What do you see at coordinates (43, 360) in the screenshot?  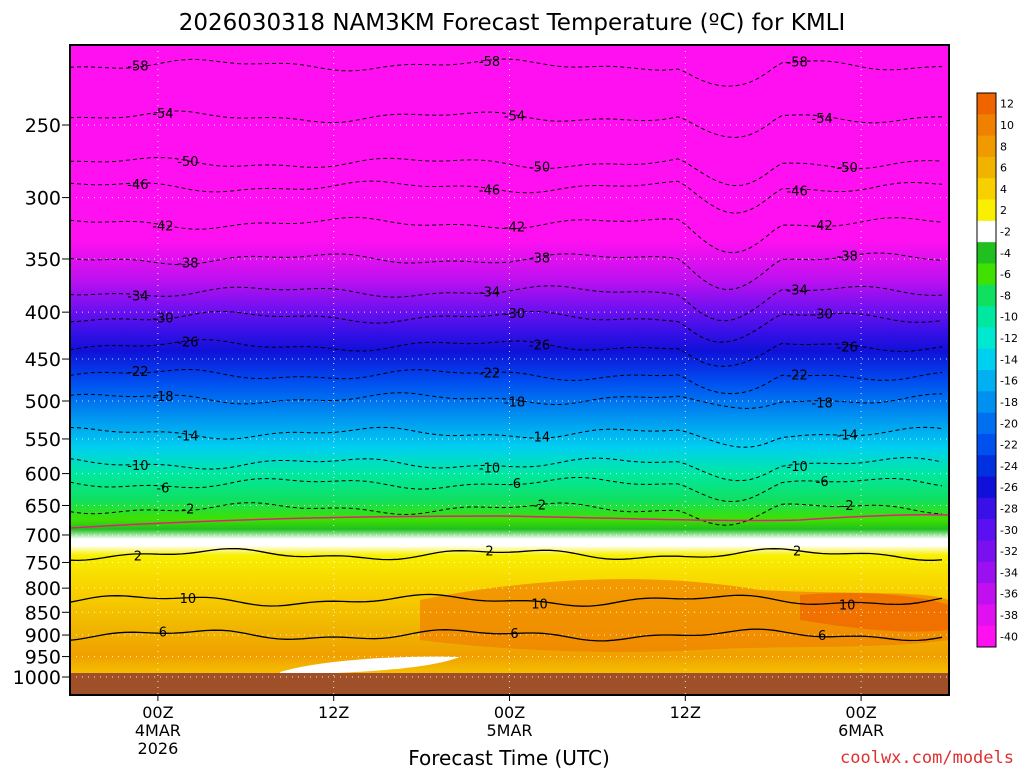 I see `y-tick-label: 450` at bounding box center [43, 360].